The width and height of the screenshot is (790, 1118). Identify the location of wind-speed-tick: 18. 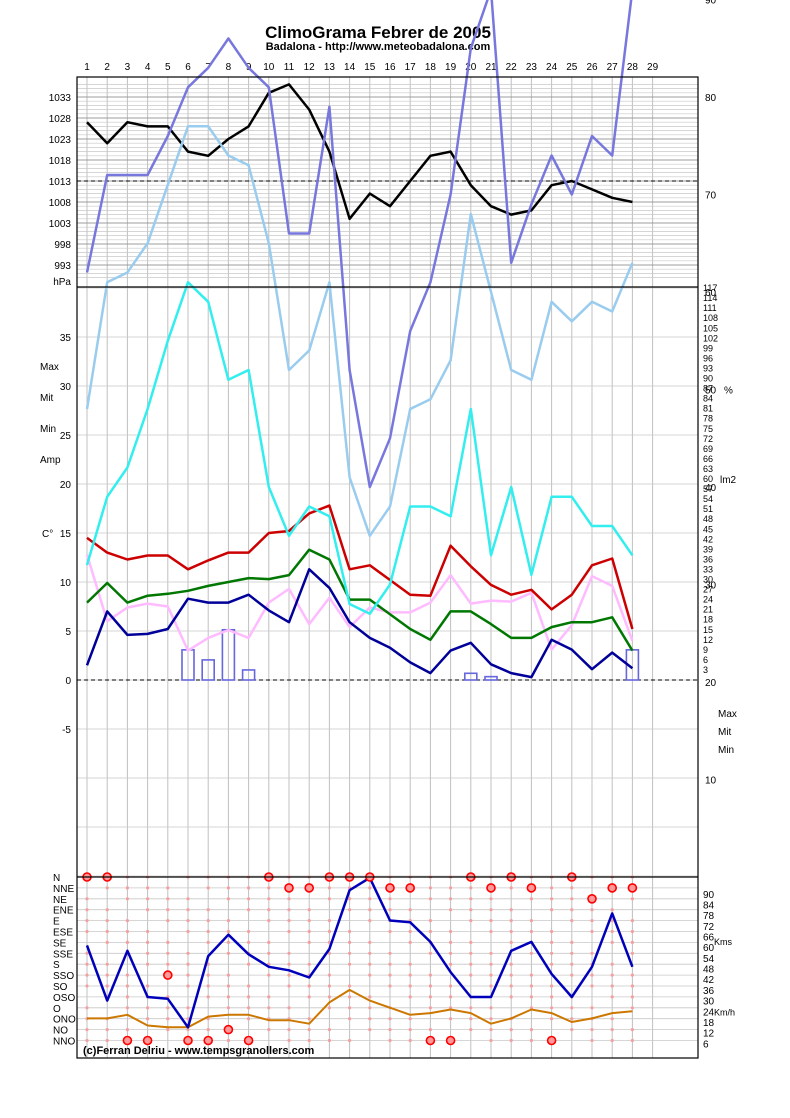
(709, 1023).